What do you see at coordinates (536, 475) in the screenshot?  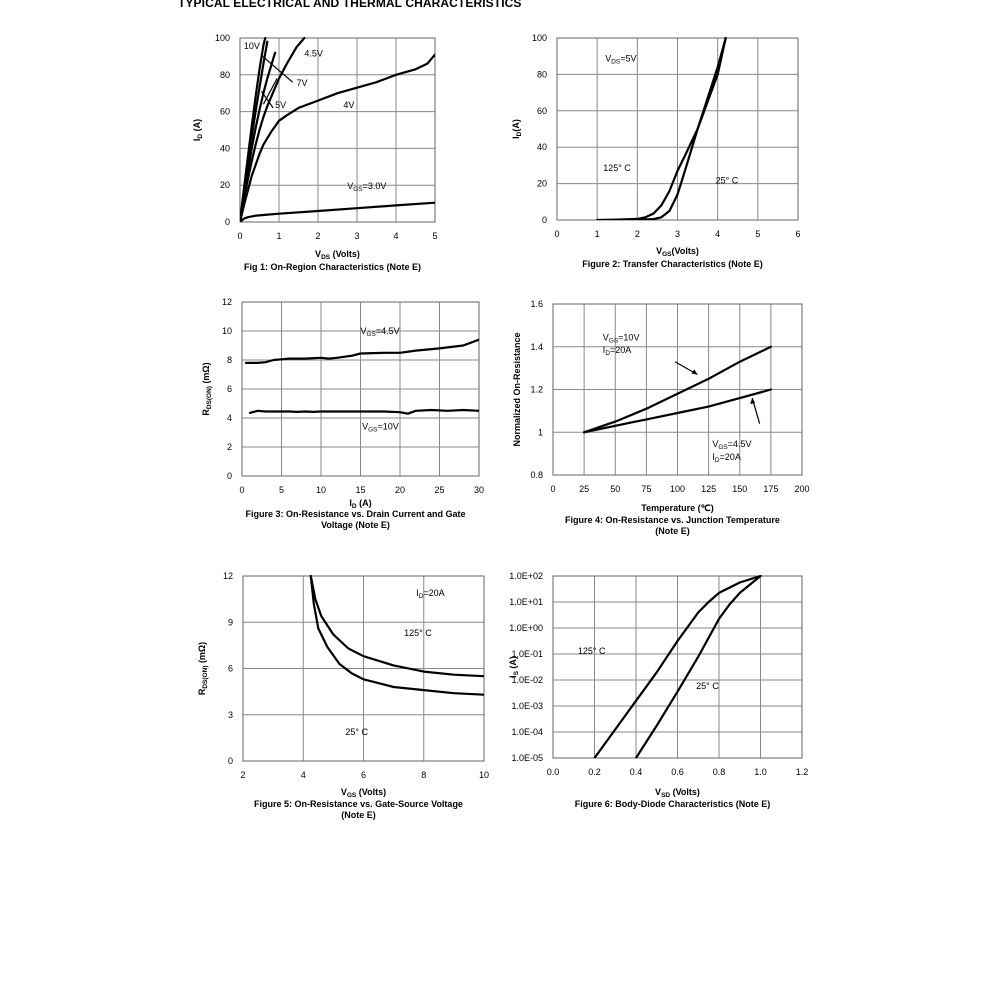 I see `y-tick-label: 0.8` at bounding box center [536, 475].